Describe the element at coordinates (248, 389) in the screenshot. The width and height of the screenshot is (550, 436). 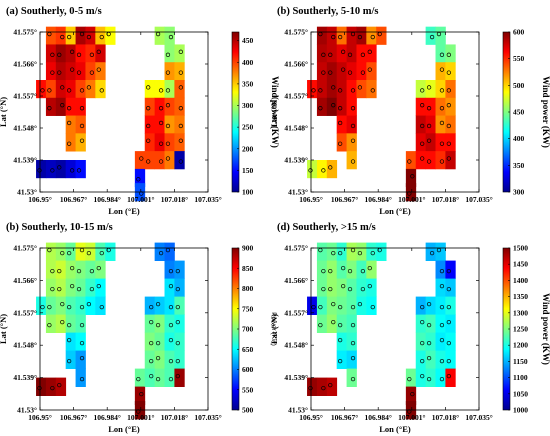
I see `colorbar-tick-label: 550` at that location.